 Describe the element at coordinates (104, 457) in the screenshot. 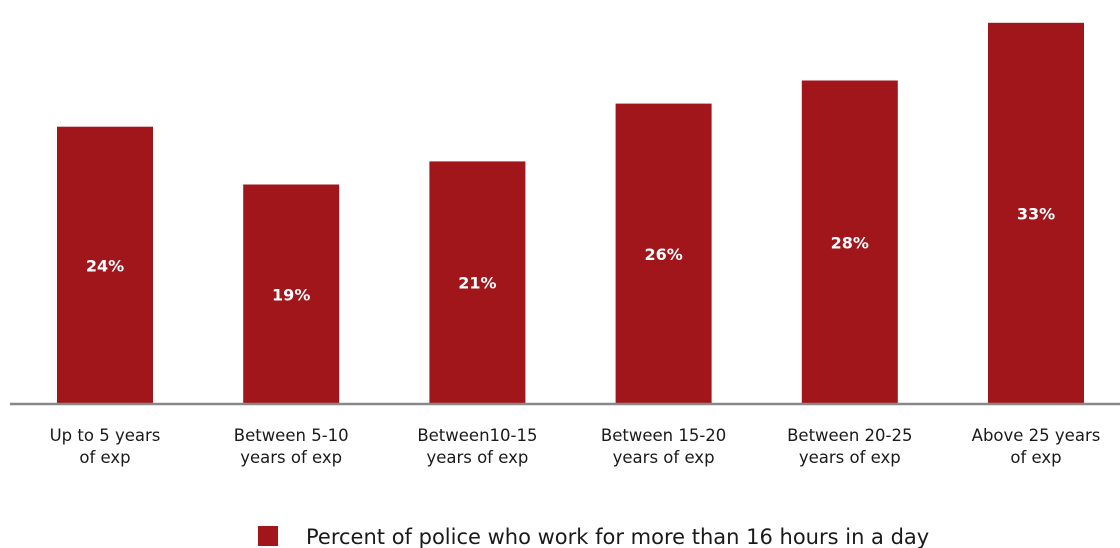

I see `x-tick-label-1-line-2: of exp` at that location.